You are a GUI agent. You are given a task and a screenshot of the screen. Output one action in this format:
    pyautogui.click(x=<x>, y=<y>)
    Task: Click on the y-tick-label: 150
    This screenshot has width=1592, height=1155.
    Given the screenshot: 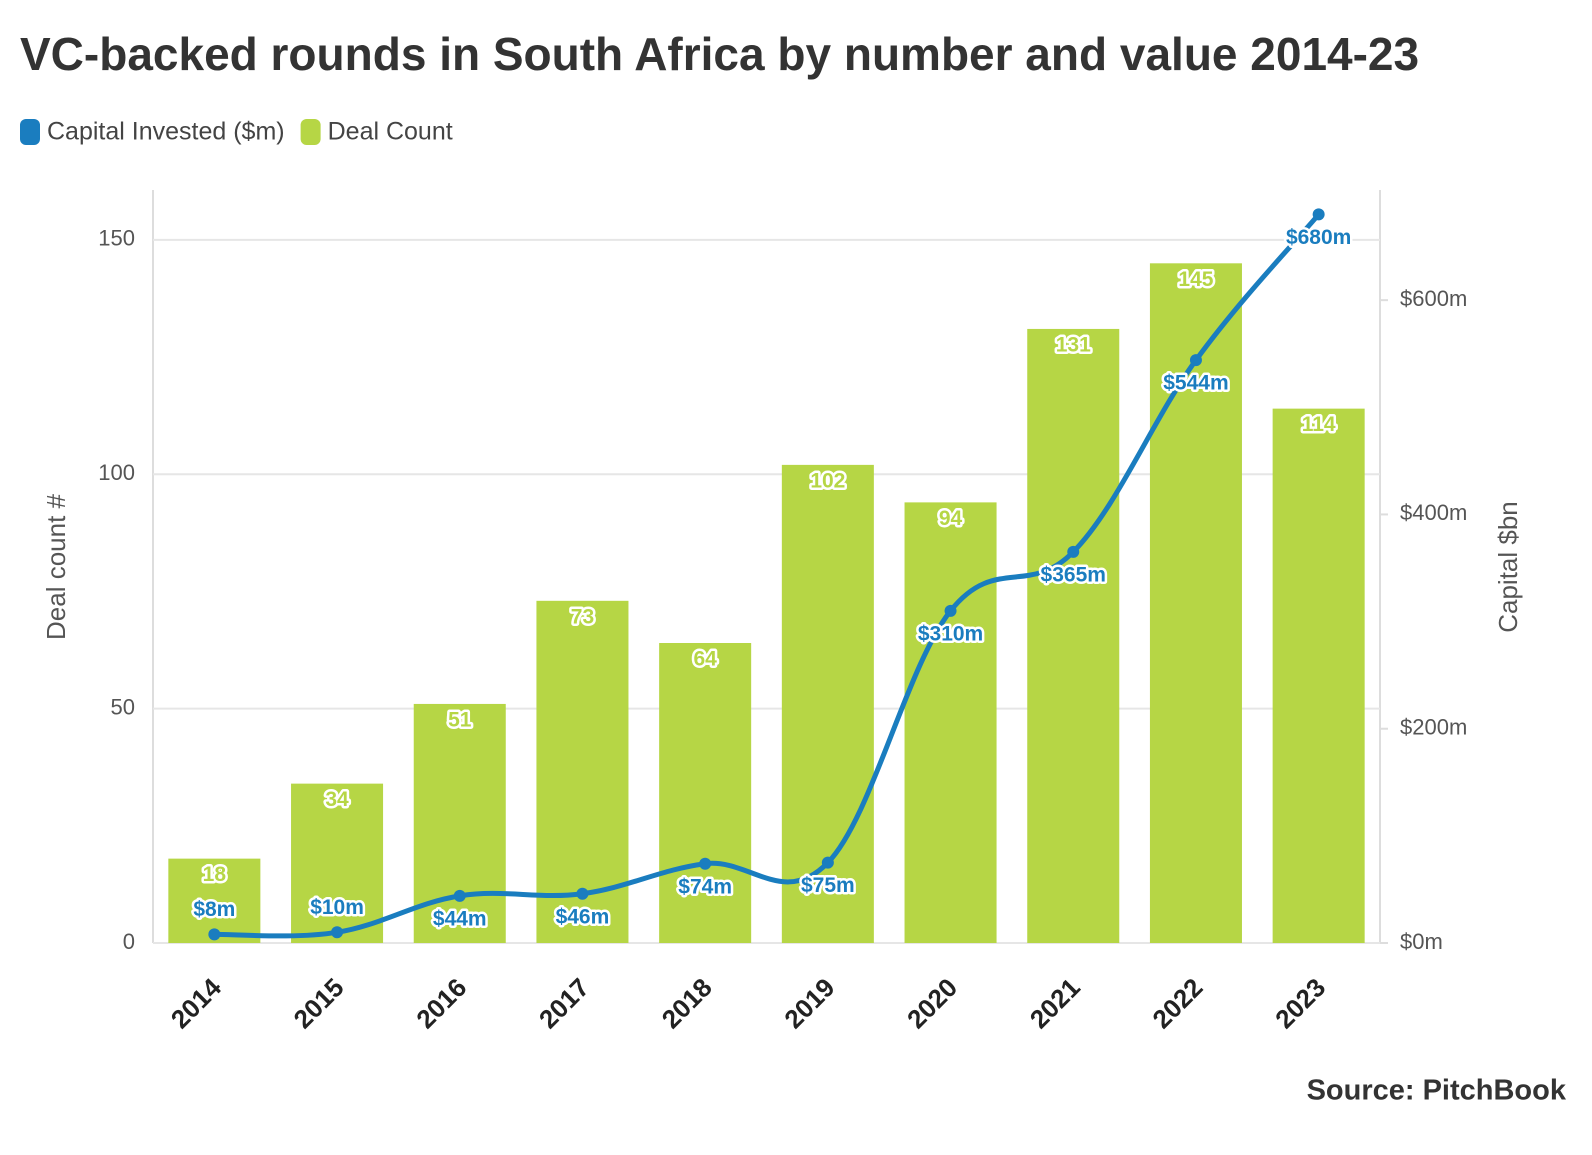 What is the action you would take?
    pyautogui.click(x=116, y=238)
    